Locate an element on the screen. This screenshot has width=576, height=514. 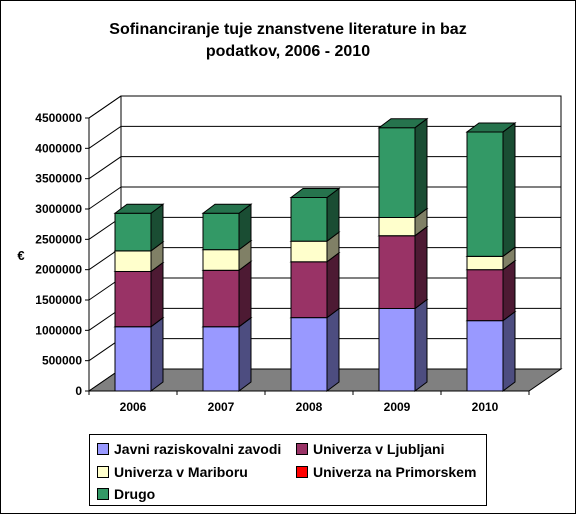
bar-javni-raziskovalni-zavodi-2008-front is located at coordinates (309, 354).